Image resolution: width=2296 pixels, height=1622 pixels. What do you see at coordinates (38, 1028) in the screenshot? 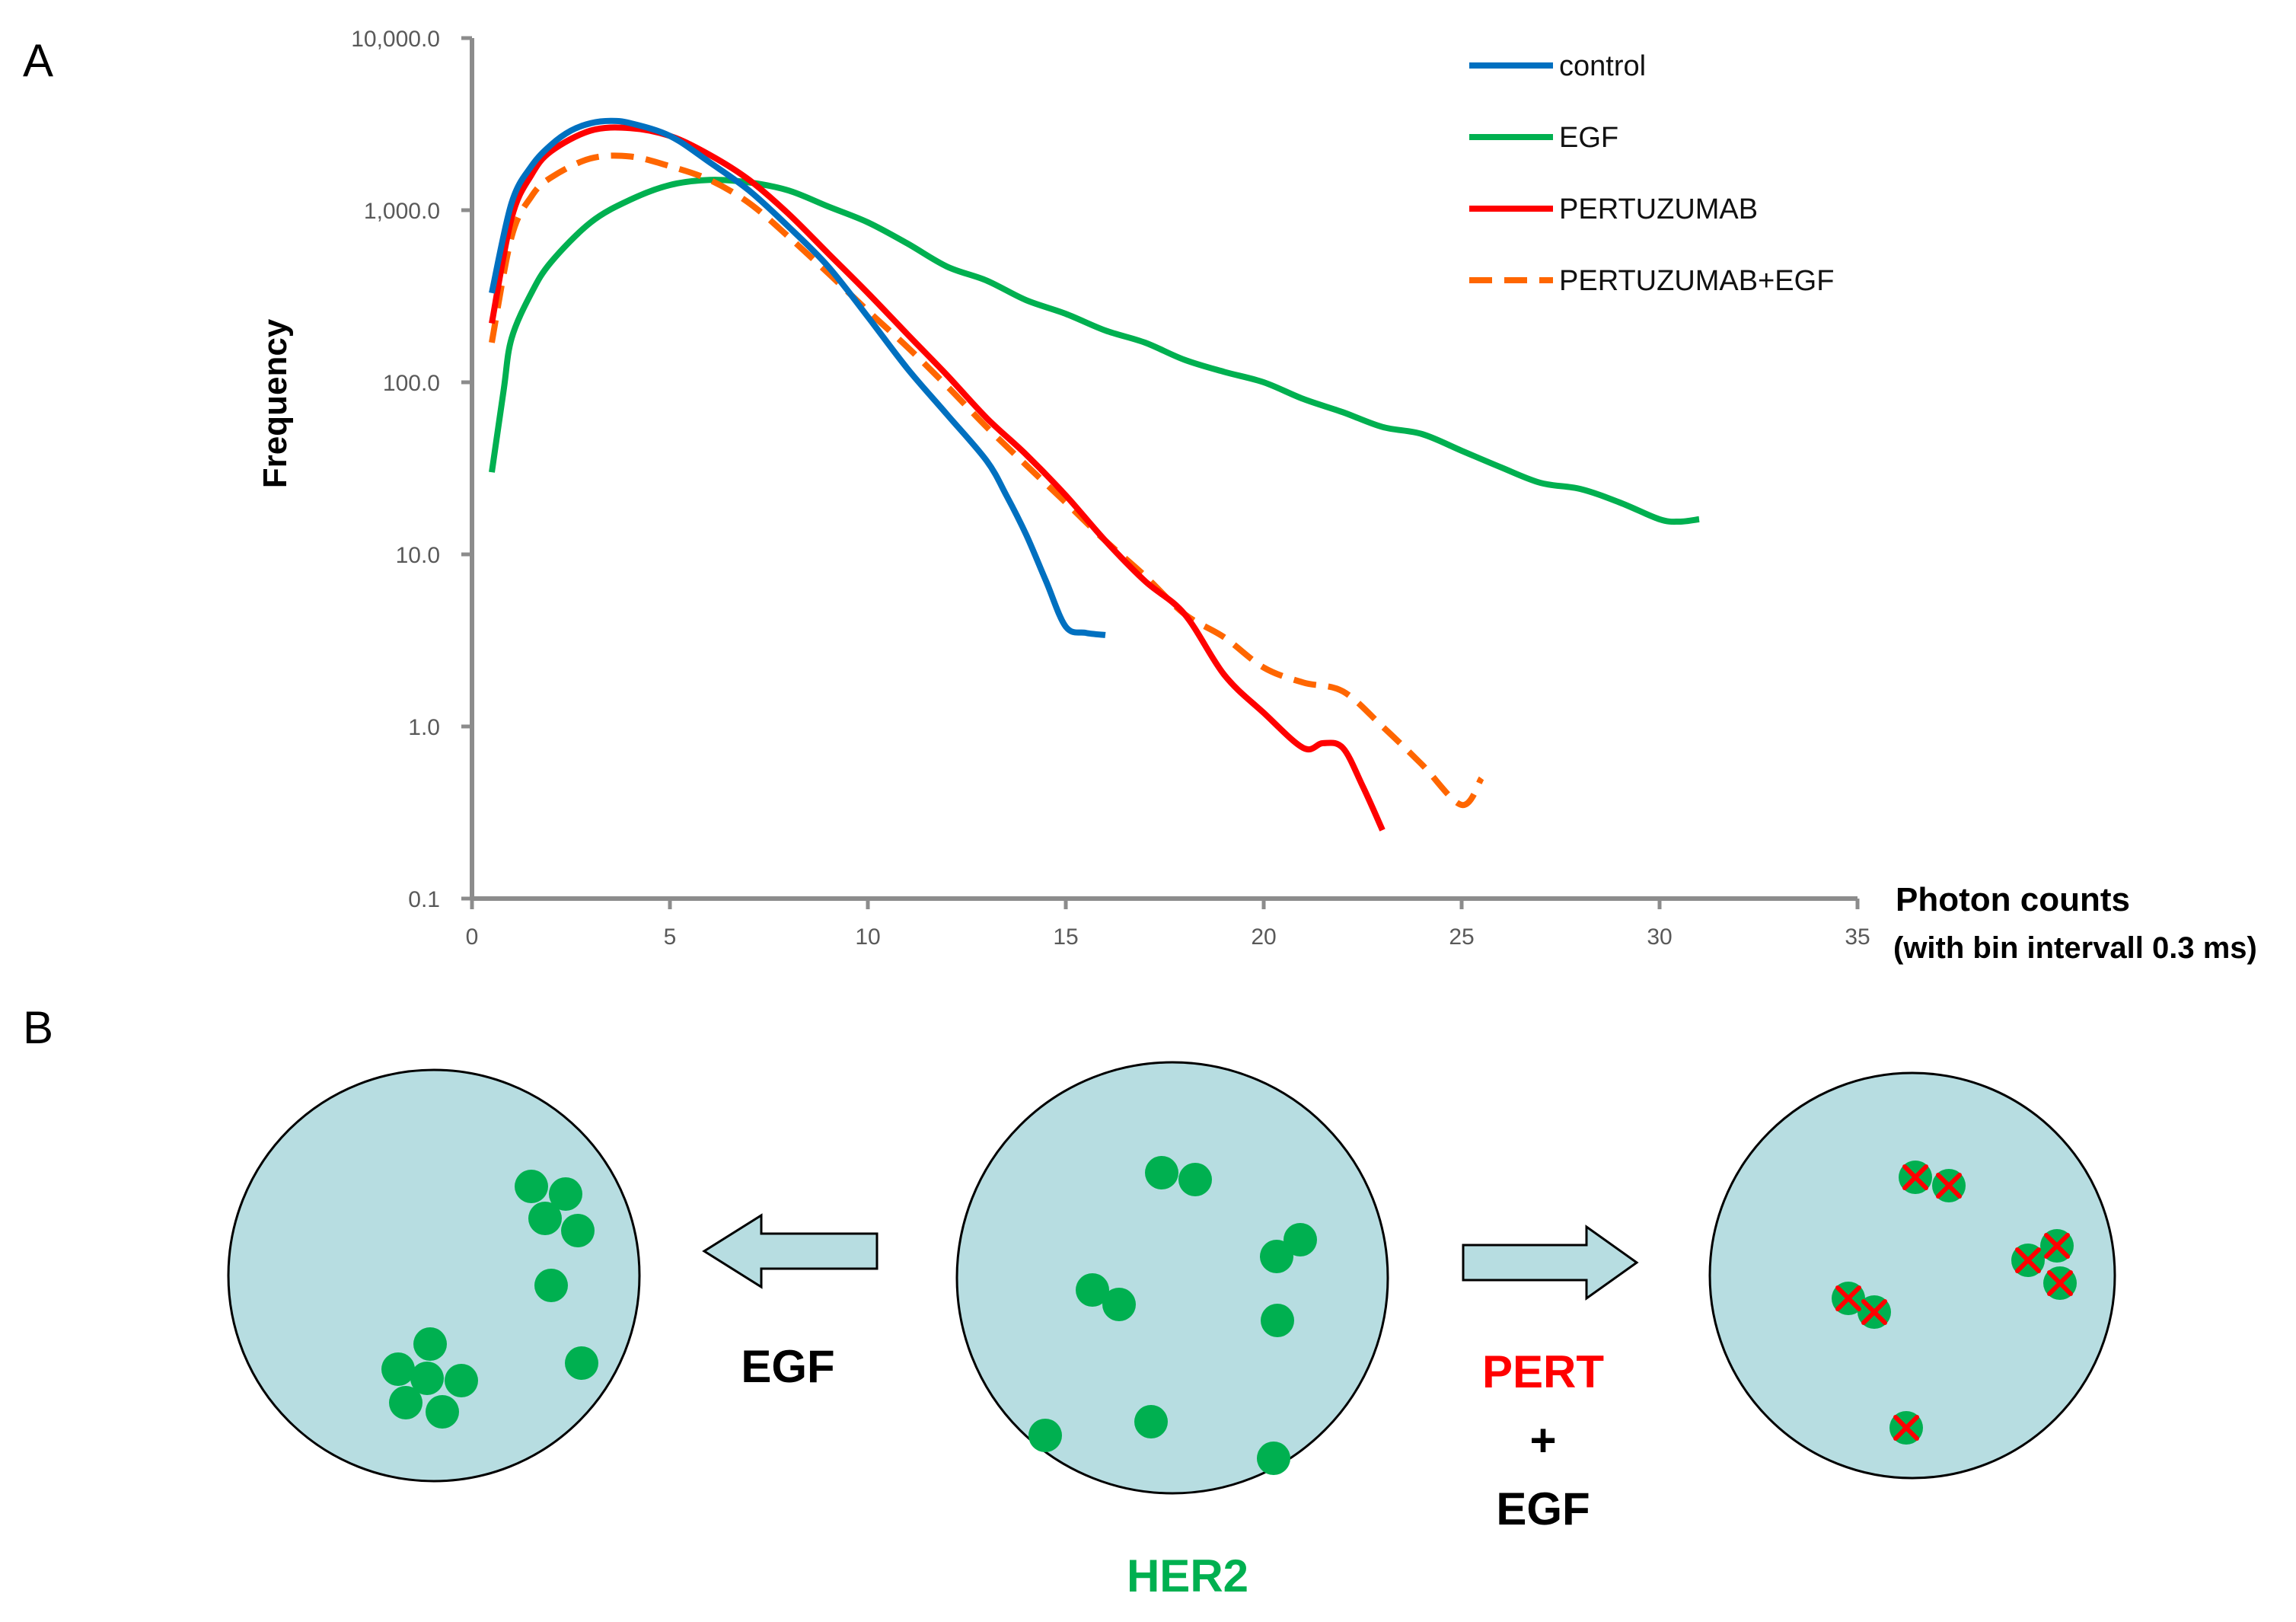
I see `panel-label-b: B` at bounding box center [38, 1028].